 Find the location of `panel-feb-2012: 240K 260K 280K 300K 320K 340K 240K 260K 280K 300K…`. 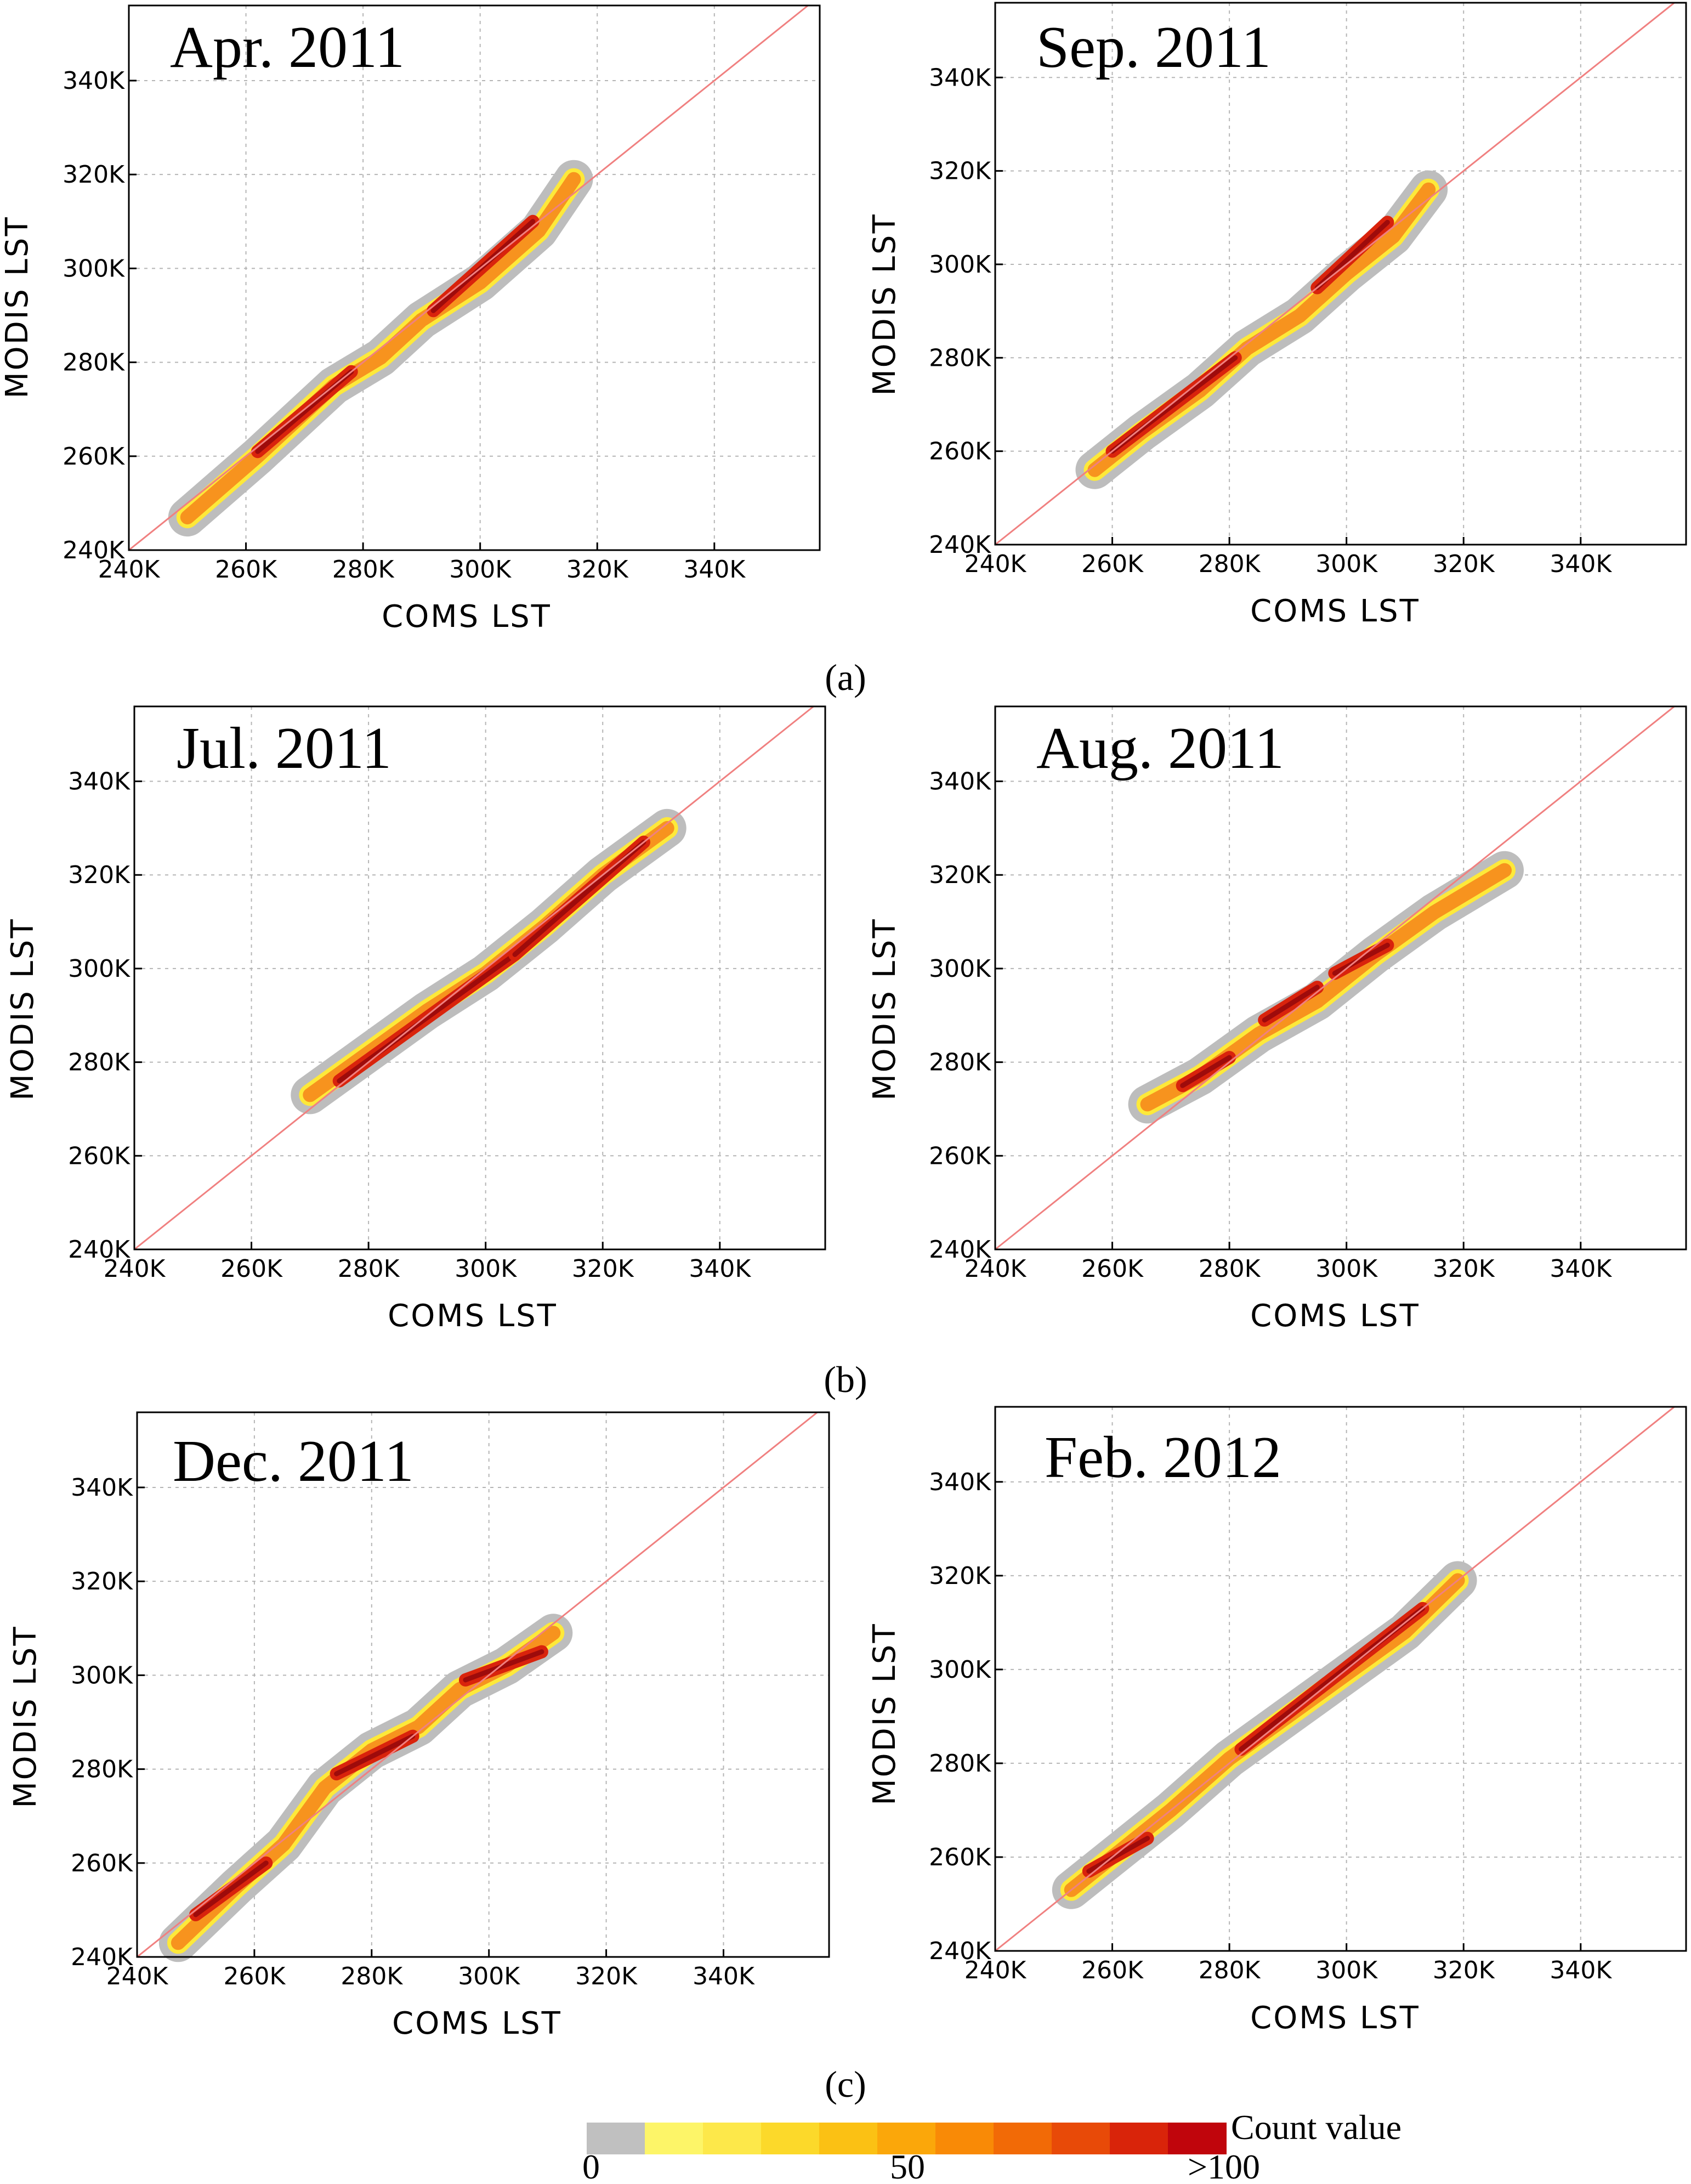

panel-feb-2012: 240K 260K 280K 300K 320K 340K 240K 260K 280K 300K… is located at coordinates (1277, 1721).